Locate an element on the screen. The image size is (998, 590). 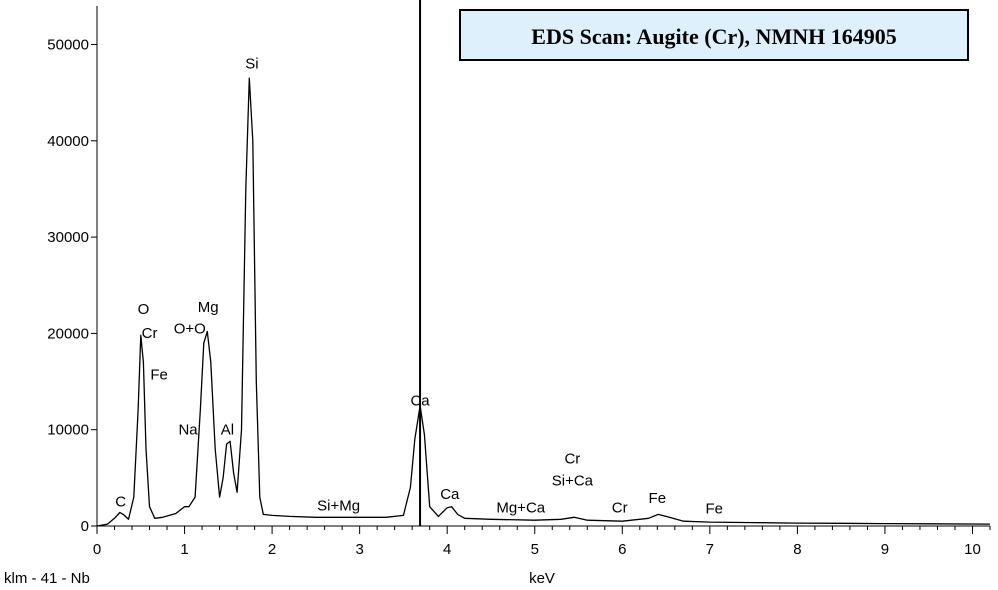
x-tick-label: 4 is located at coordinates (447, 549).